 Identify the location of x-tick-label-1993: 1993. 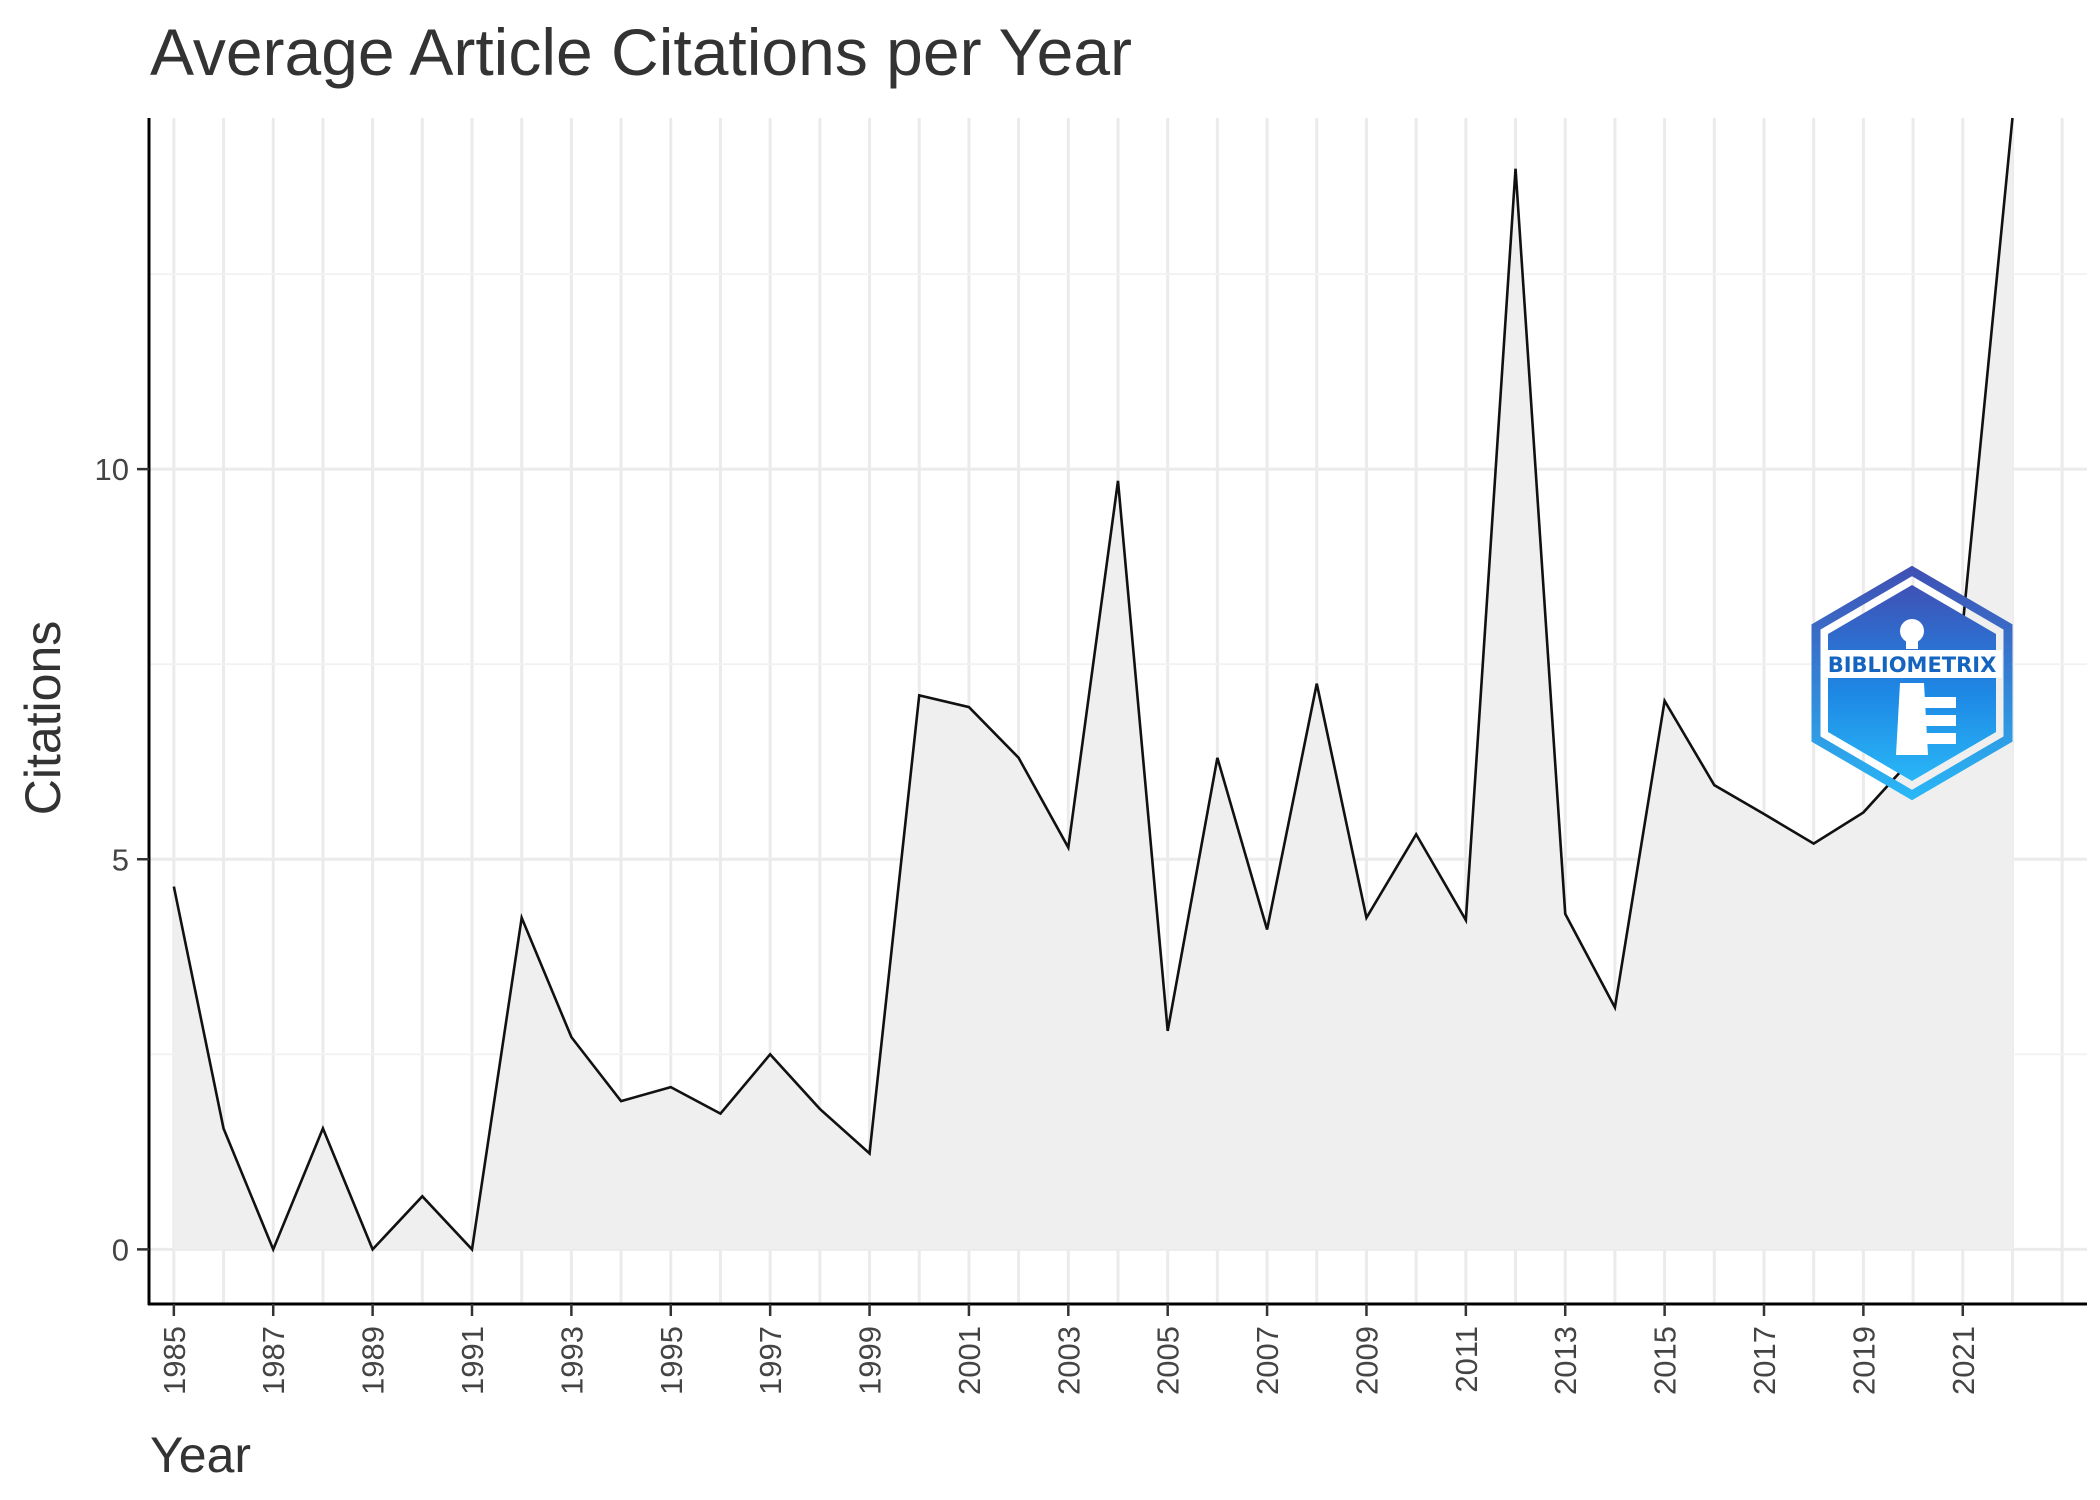
(571, 1360).